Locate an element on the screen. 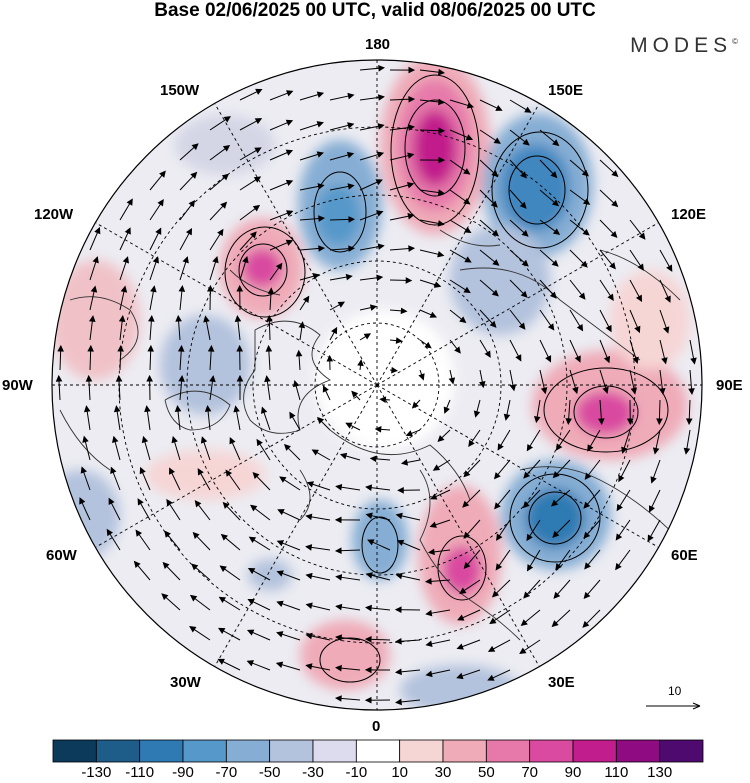 This screenshot has height=783, width=750. colorbar-tick-label: 30 is located at coordinates (443, 772).